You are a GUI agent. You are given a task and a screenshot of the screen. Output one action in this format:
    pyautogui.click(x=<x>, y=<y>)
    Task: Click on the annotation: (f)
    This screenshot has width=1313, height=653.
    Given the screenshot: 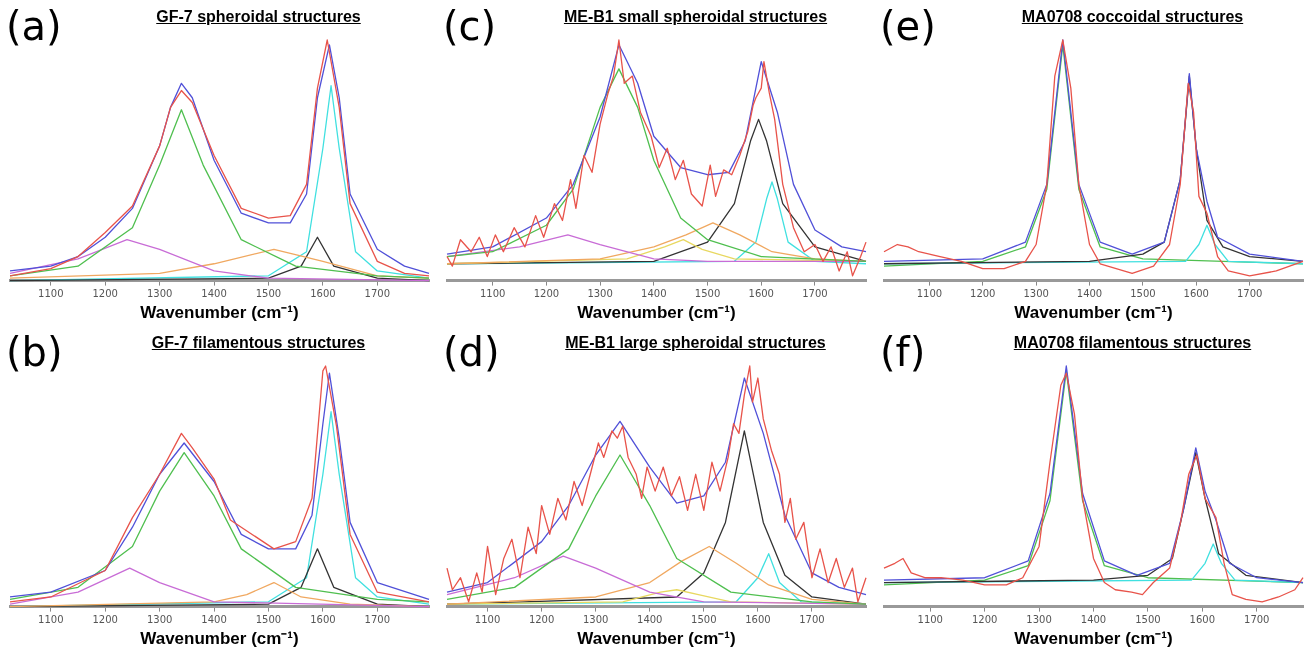 What is the action you would take?
    pyautogui.click(x=903, y=352)
    